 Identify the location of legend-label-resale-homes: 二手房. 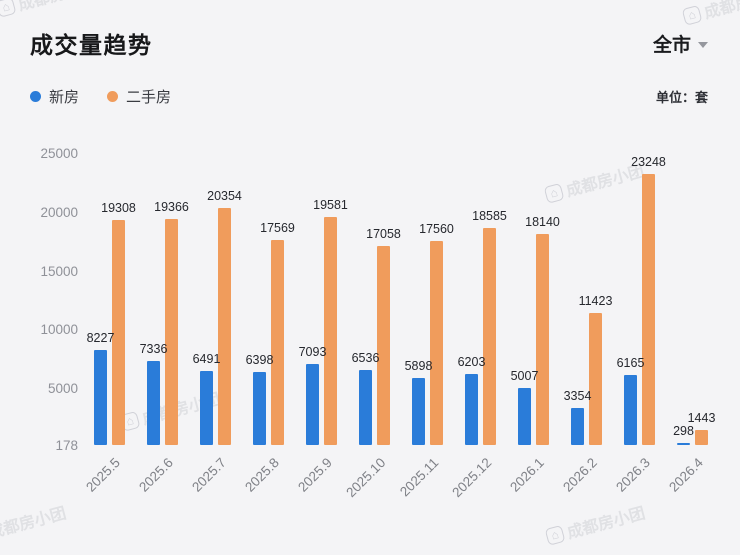
(149, 97).